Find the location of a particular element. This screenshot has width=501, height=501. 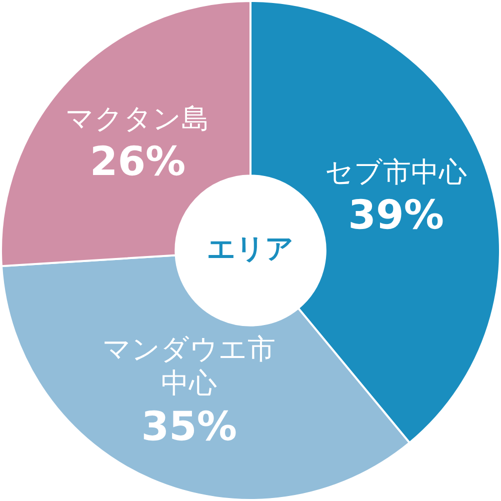

data-label: 26% is located at coordinates (138, 162).